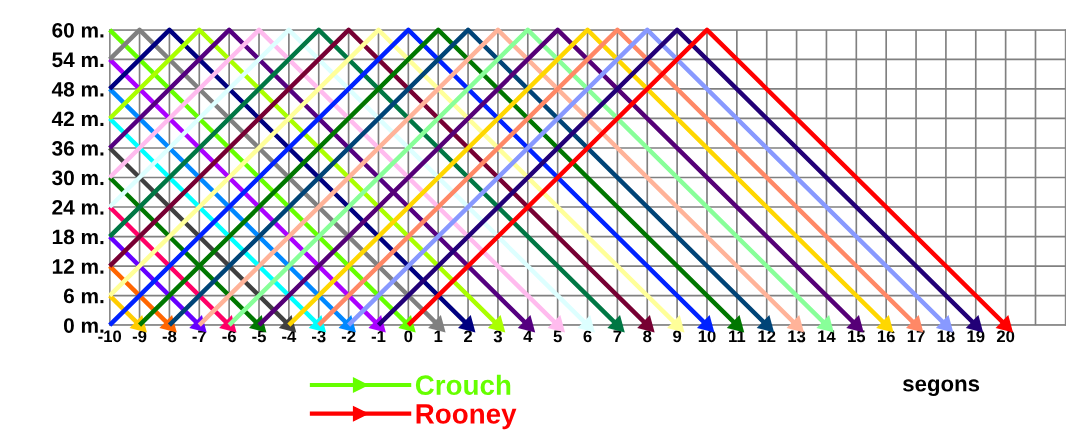 The width and height of the screenshot is (1086, 446). I want to click on x-tick-label: 13, so click(797, 336).